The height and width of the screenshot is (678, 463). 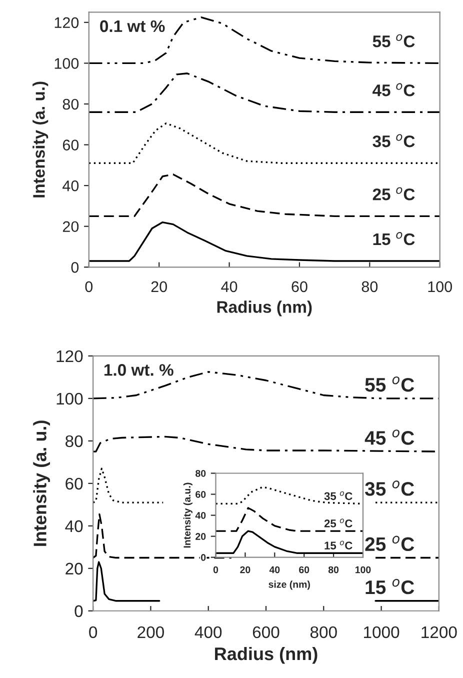 I want to click on x-tick-label: 1200, so click(x=439, y=632).